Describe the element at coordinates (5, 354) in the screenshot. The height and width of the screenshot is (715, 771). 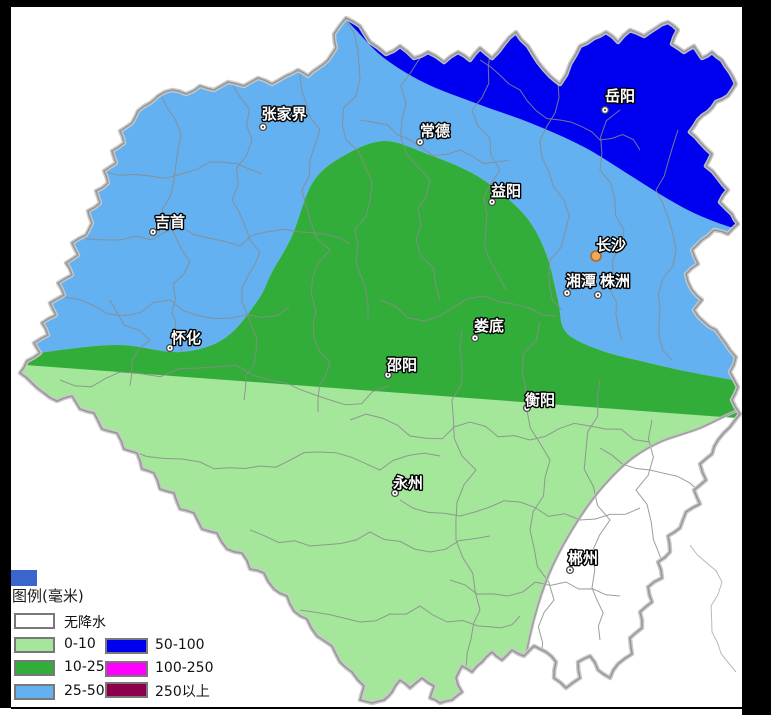
I see `frame-left` at that location.